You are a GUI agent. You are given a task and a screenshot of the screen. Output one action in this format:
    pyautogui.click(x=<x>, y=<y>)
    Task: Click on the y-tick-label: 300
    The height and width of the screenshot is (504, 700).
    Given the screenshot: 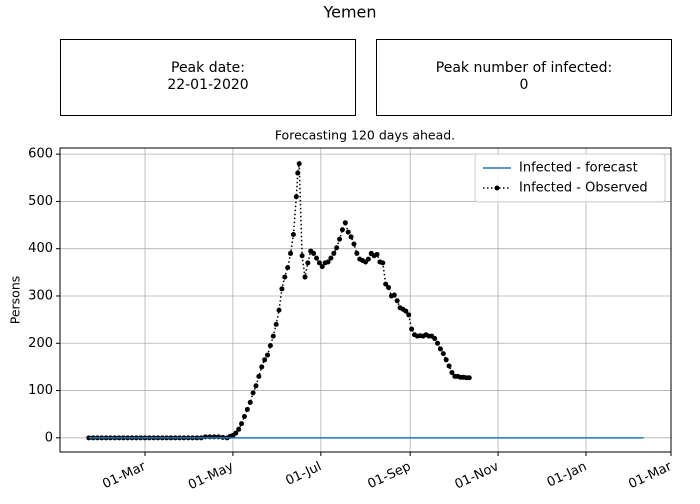 What is the action you would take?
    pyautogui.click(x=40, y=295)
    